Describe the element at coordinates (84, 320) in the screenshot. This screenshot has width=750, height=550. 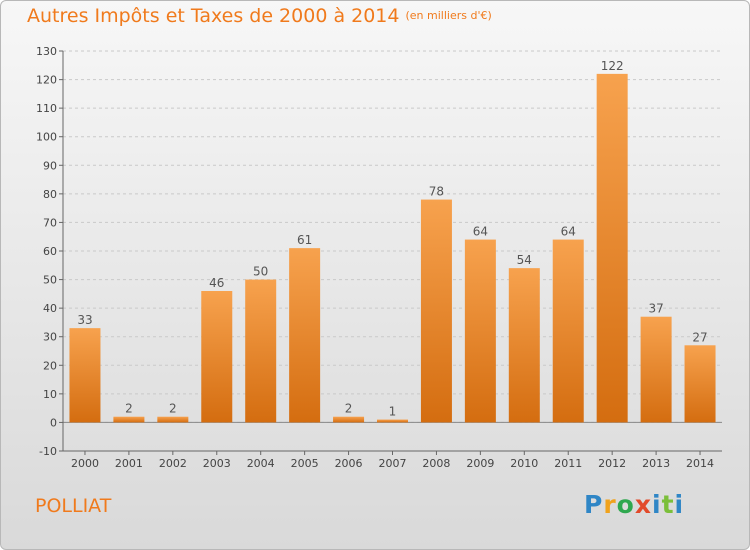
I see `data-label: 33` at that location.